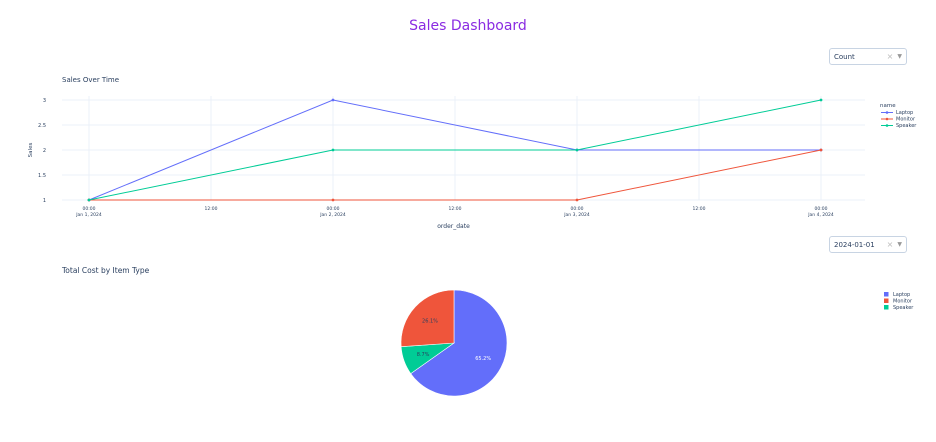 The width and height of the screenshot is (936, 442). Describe the element at coordinates (42, 126) in the screenshot. I see `y-tick-label: 2.5` at that location.